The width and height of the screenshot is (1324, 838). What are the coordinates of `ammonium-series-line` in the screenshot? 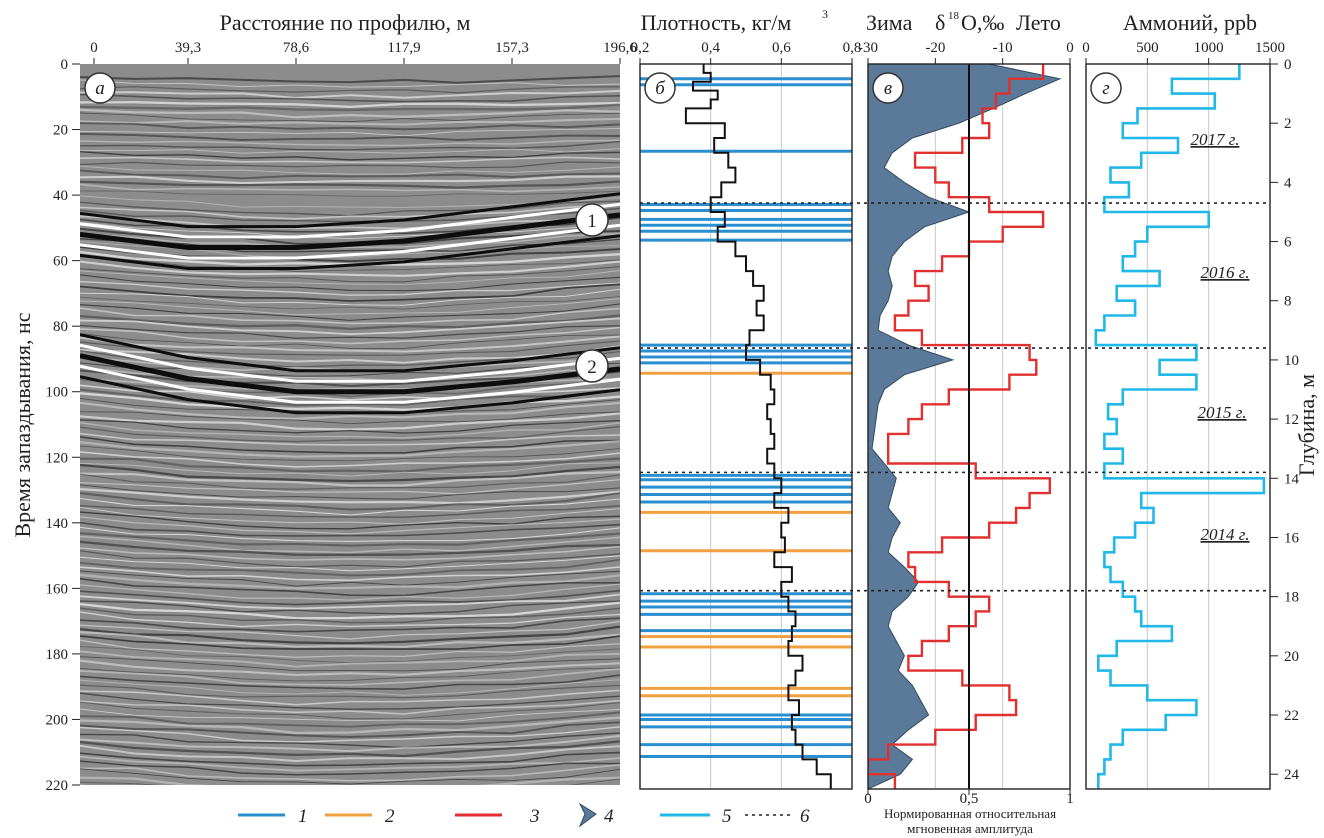 It's located at (1180, 426).